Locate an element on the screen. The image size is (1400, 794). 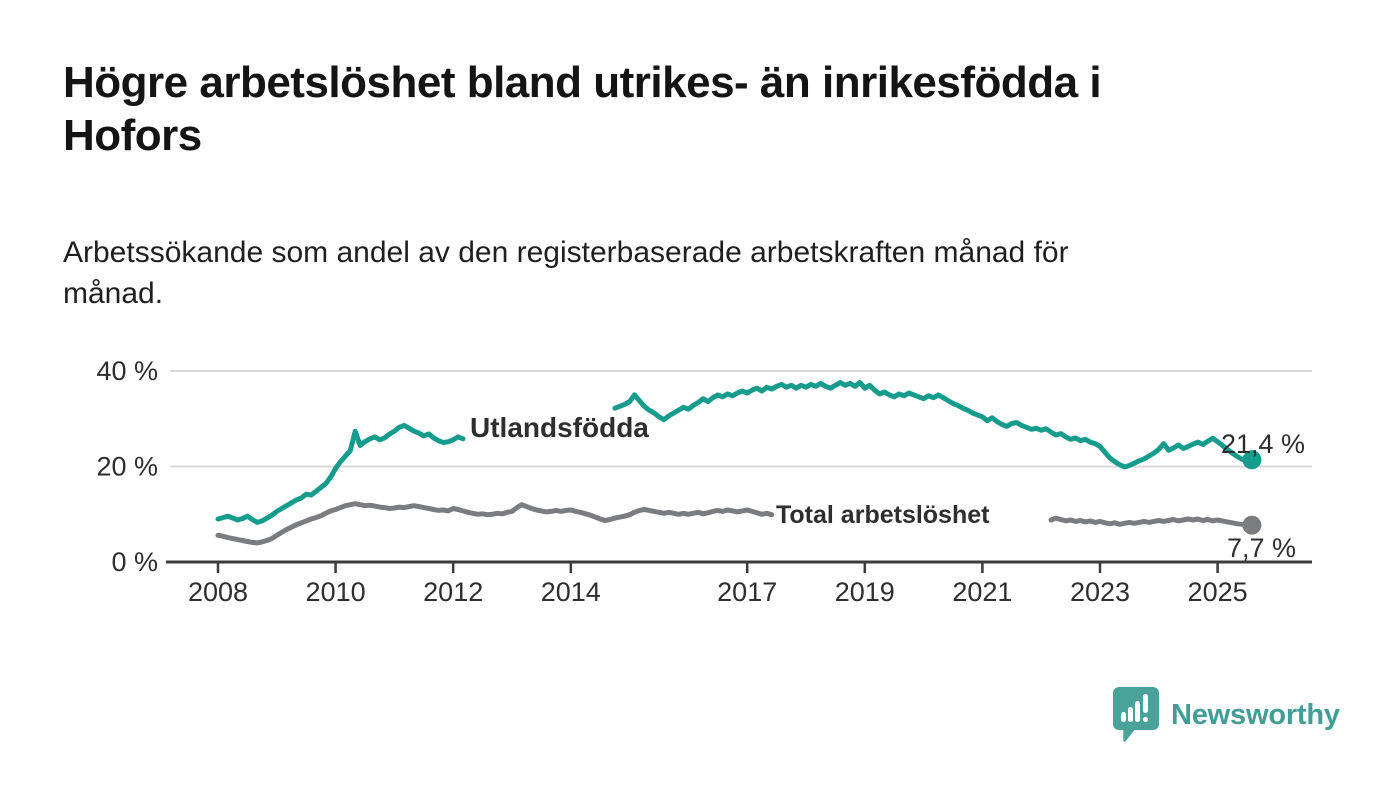
x-axis-label: 2014 is located at coordinates (571, 592).